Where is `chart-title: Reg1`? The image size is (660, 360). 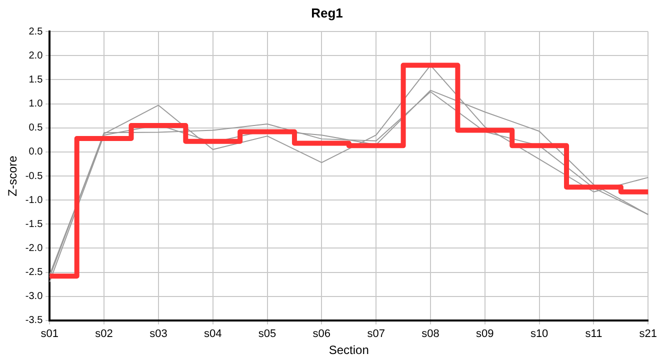 chart-title: Reg1 is located at coordinates (327, 12).